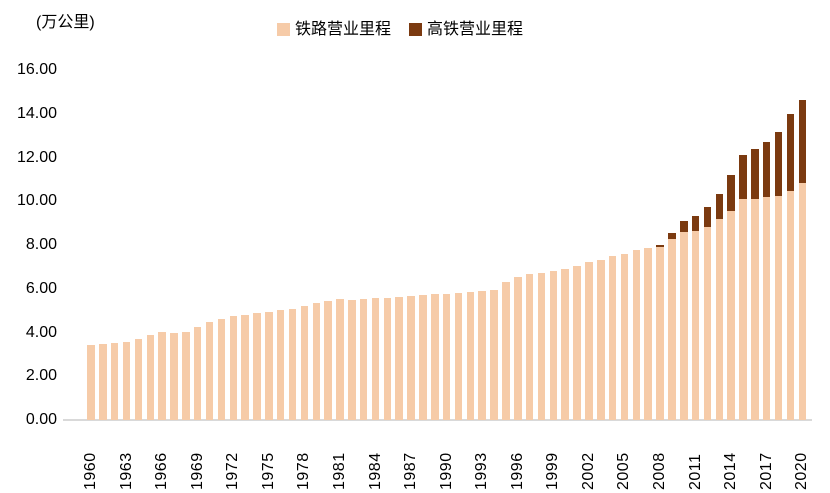  Describe the element at coordinates (435, 357) in the screenshot. I see `bar-rail-1989` at that location.